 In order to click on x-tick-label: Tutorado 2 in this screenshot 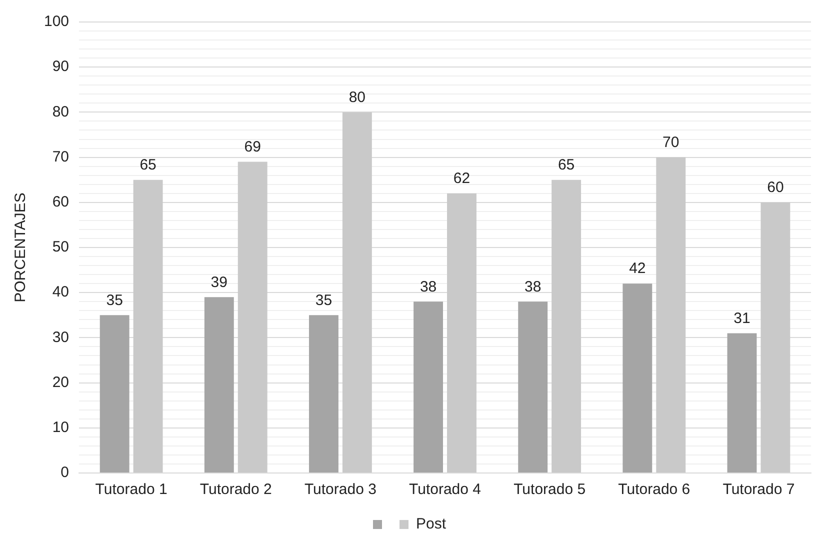, I will do `click(236, 489)`.